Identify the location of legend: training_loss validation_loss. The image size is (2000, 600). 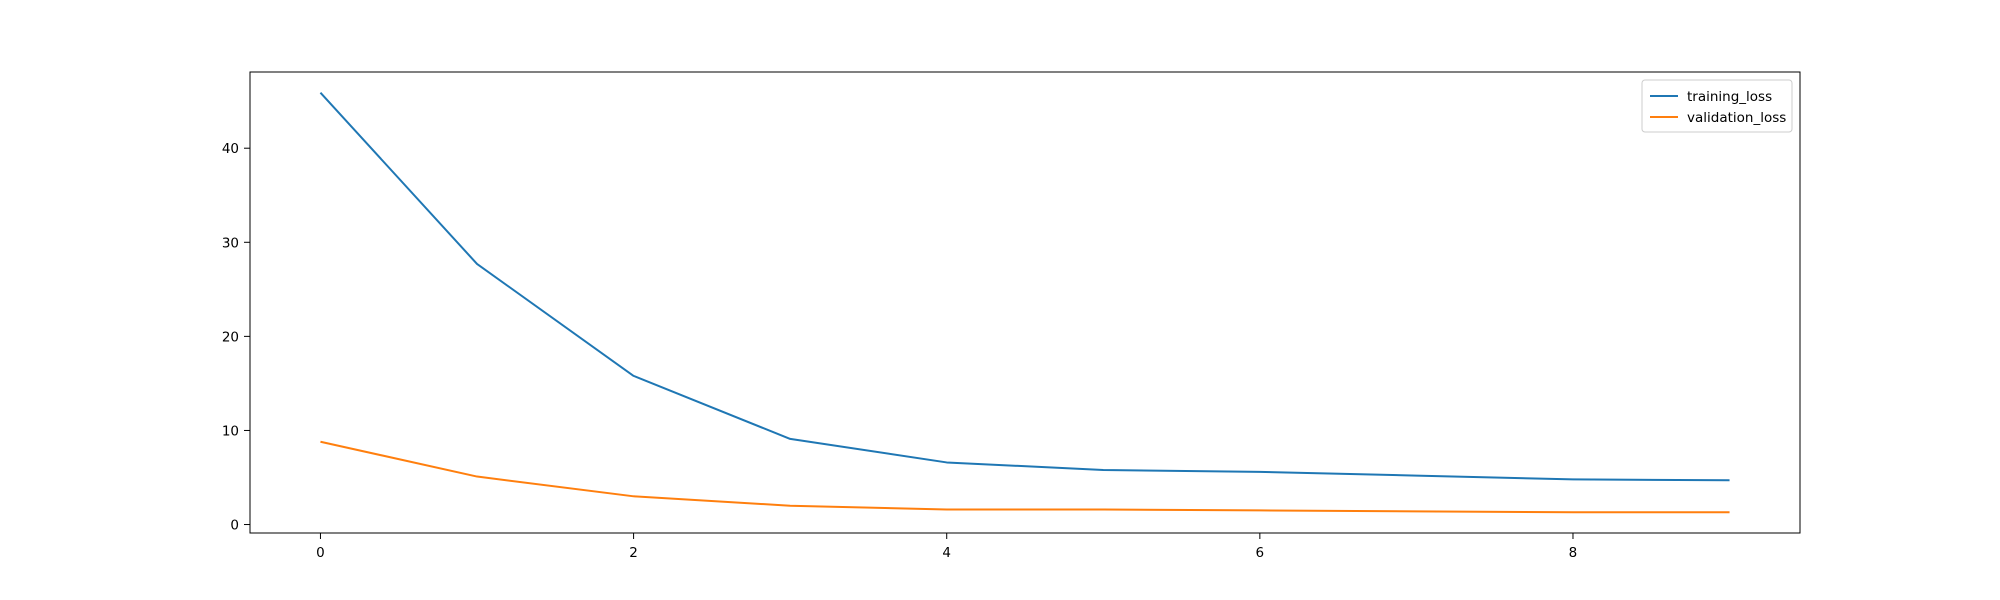
(1717, 106).